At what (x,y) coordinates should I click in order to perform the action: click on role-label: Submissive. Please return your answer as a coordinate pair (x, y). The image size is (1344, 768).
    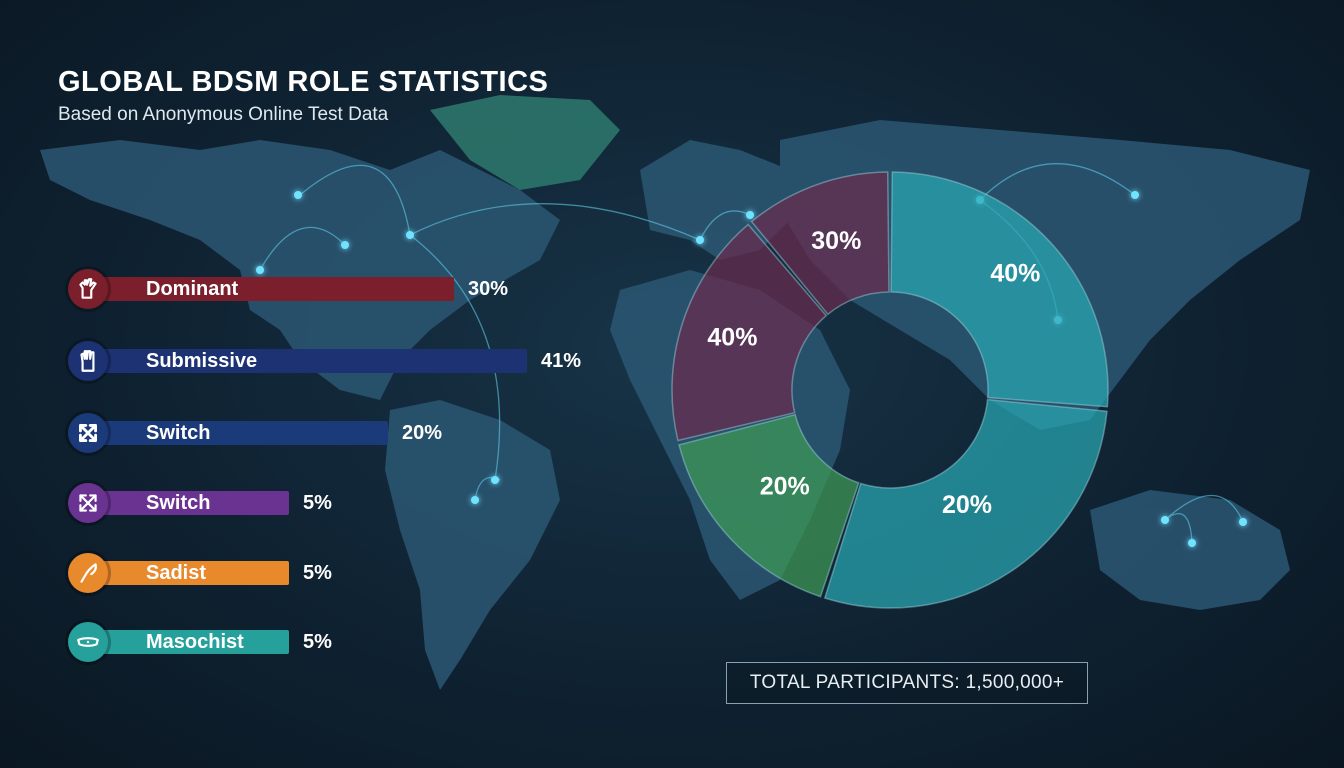
    Looking at the image, I should click on (202, 361).